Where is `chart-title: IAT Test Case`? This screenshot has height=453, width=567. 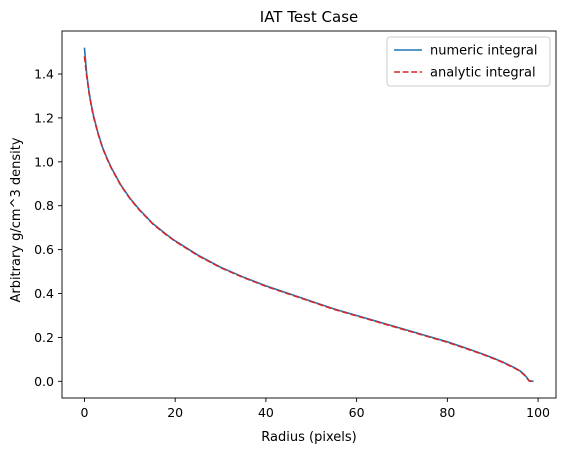
chart-title: IAT Test Case is located at coordinates (309, 17).